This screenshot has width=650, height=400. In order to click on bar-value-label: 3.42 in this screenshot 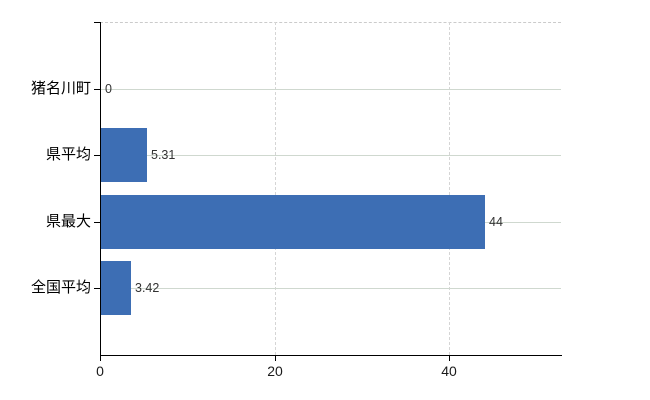, I will do `click(147, 288)`.